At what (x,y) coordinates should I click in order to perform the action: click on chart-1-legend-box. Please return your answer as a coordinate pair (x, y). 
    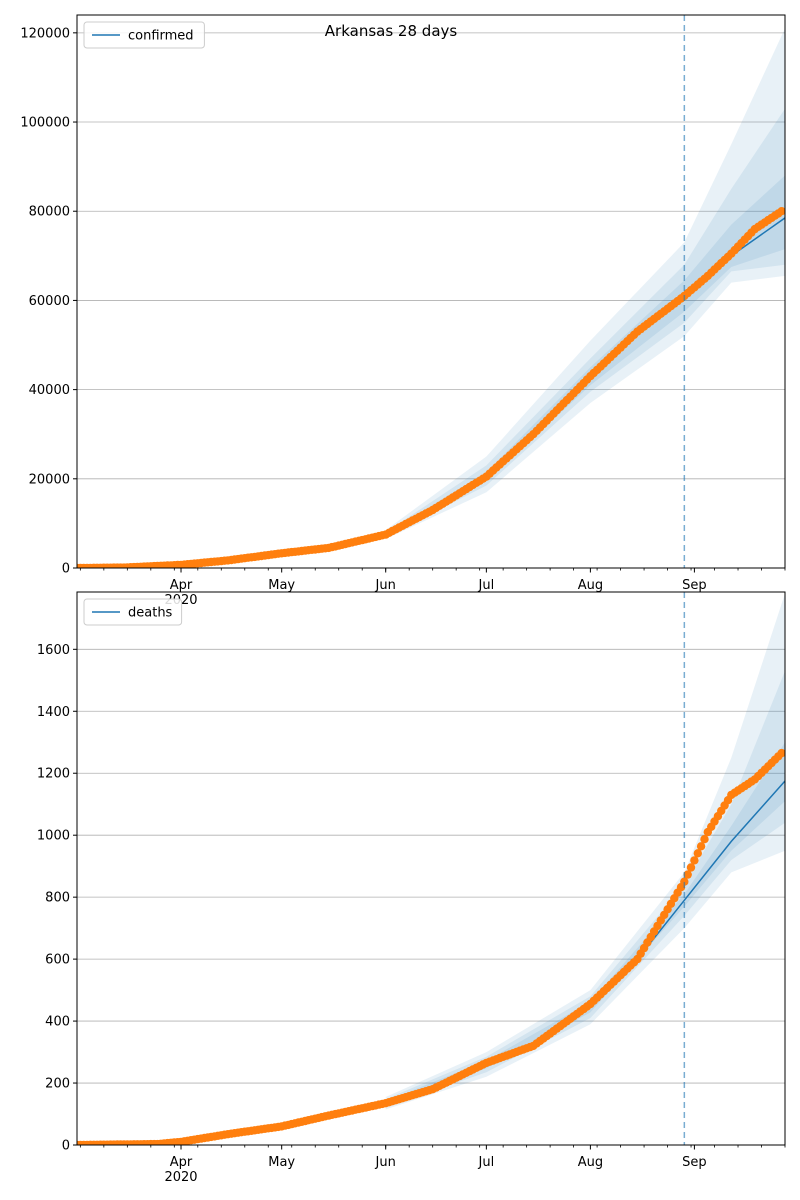
    Looking at the image, I should click on (144, 35).